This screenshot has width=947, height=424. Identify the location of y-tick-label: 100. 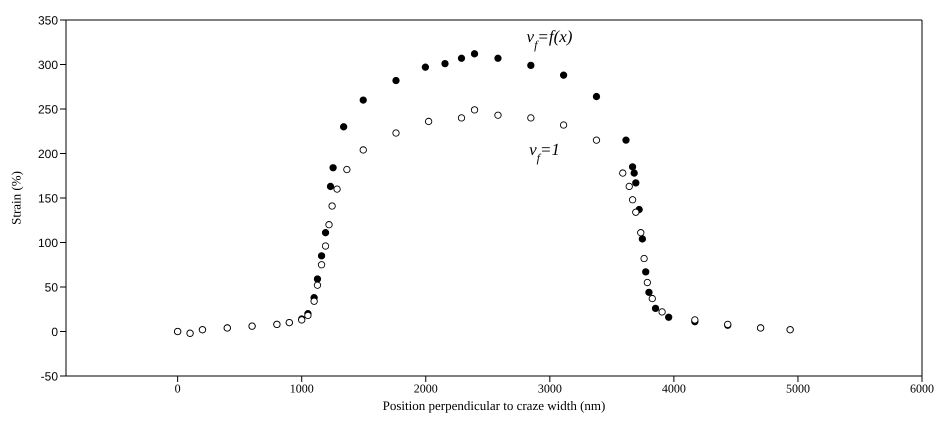
(48, 243).